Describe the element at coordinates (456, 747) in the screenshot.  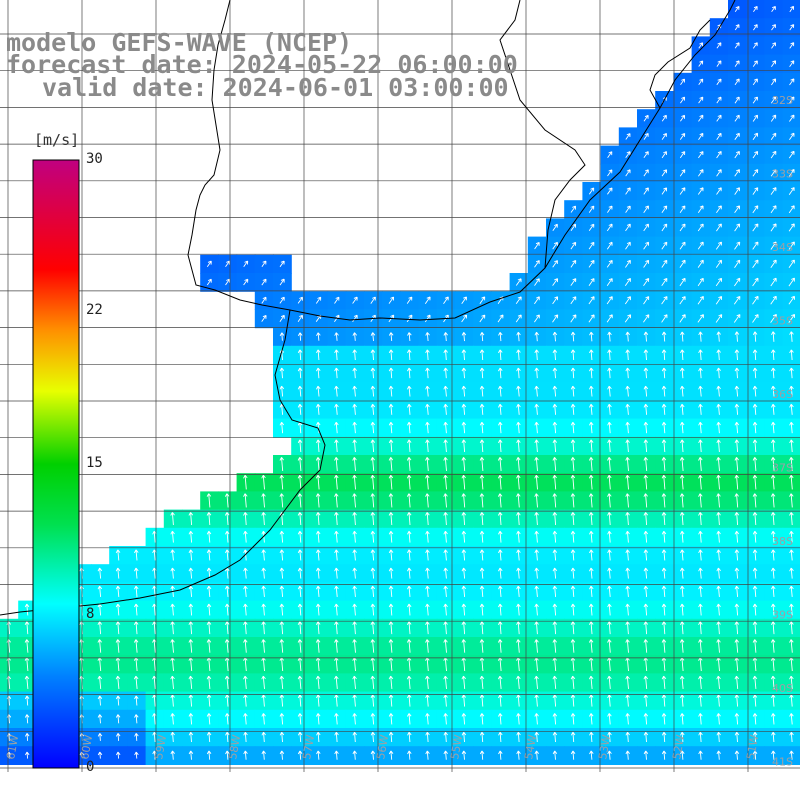
I see `longitude-label: 55W` at that location.